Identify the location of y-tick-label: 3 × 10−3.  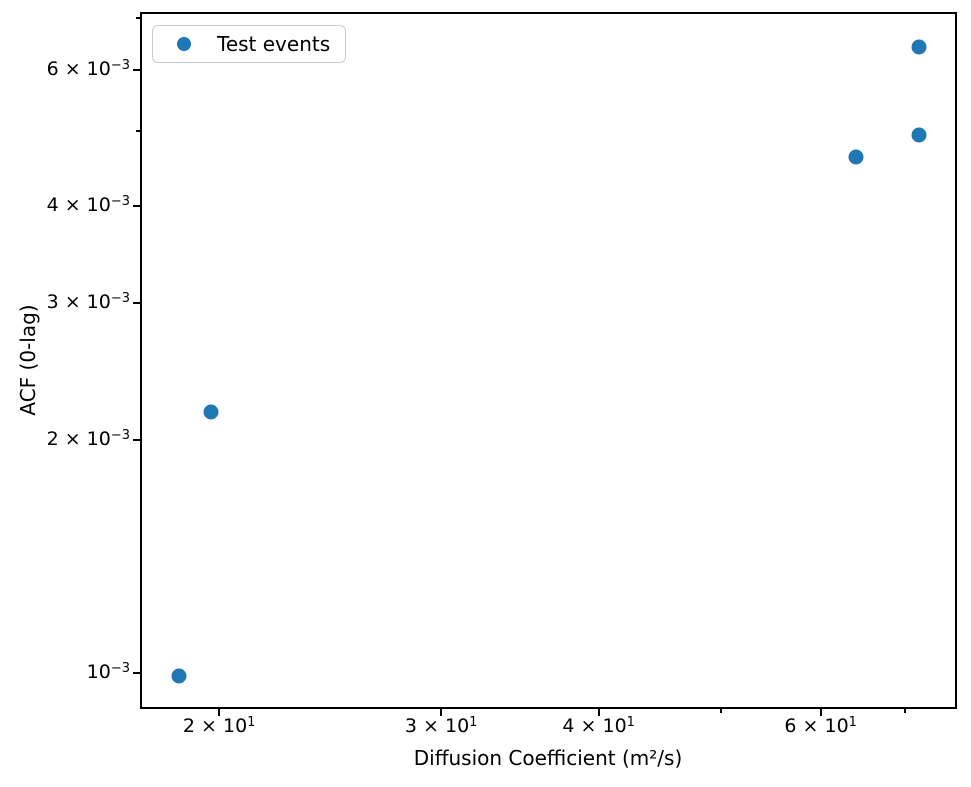
(88, 302).